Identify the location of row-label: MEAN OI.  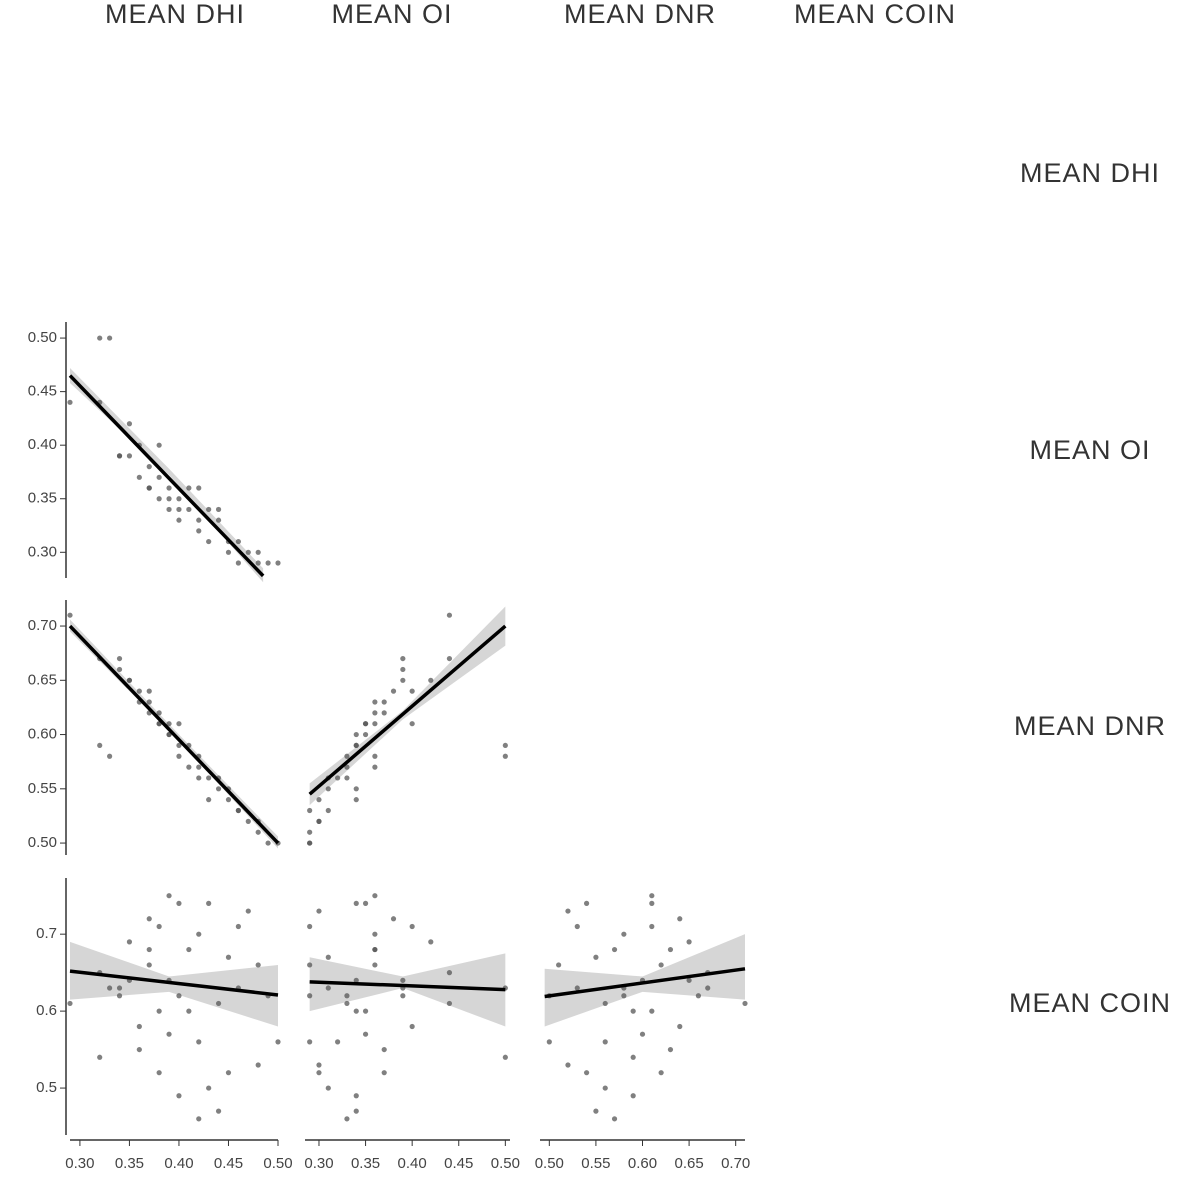
(1089, 450).